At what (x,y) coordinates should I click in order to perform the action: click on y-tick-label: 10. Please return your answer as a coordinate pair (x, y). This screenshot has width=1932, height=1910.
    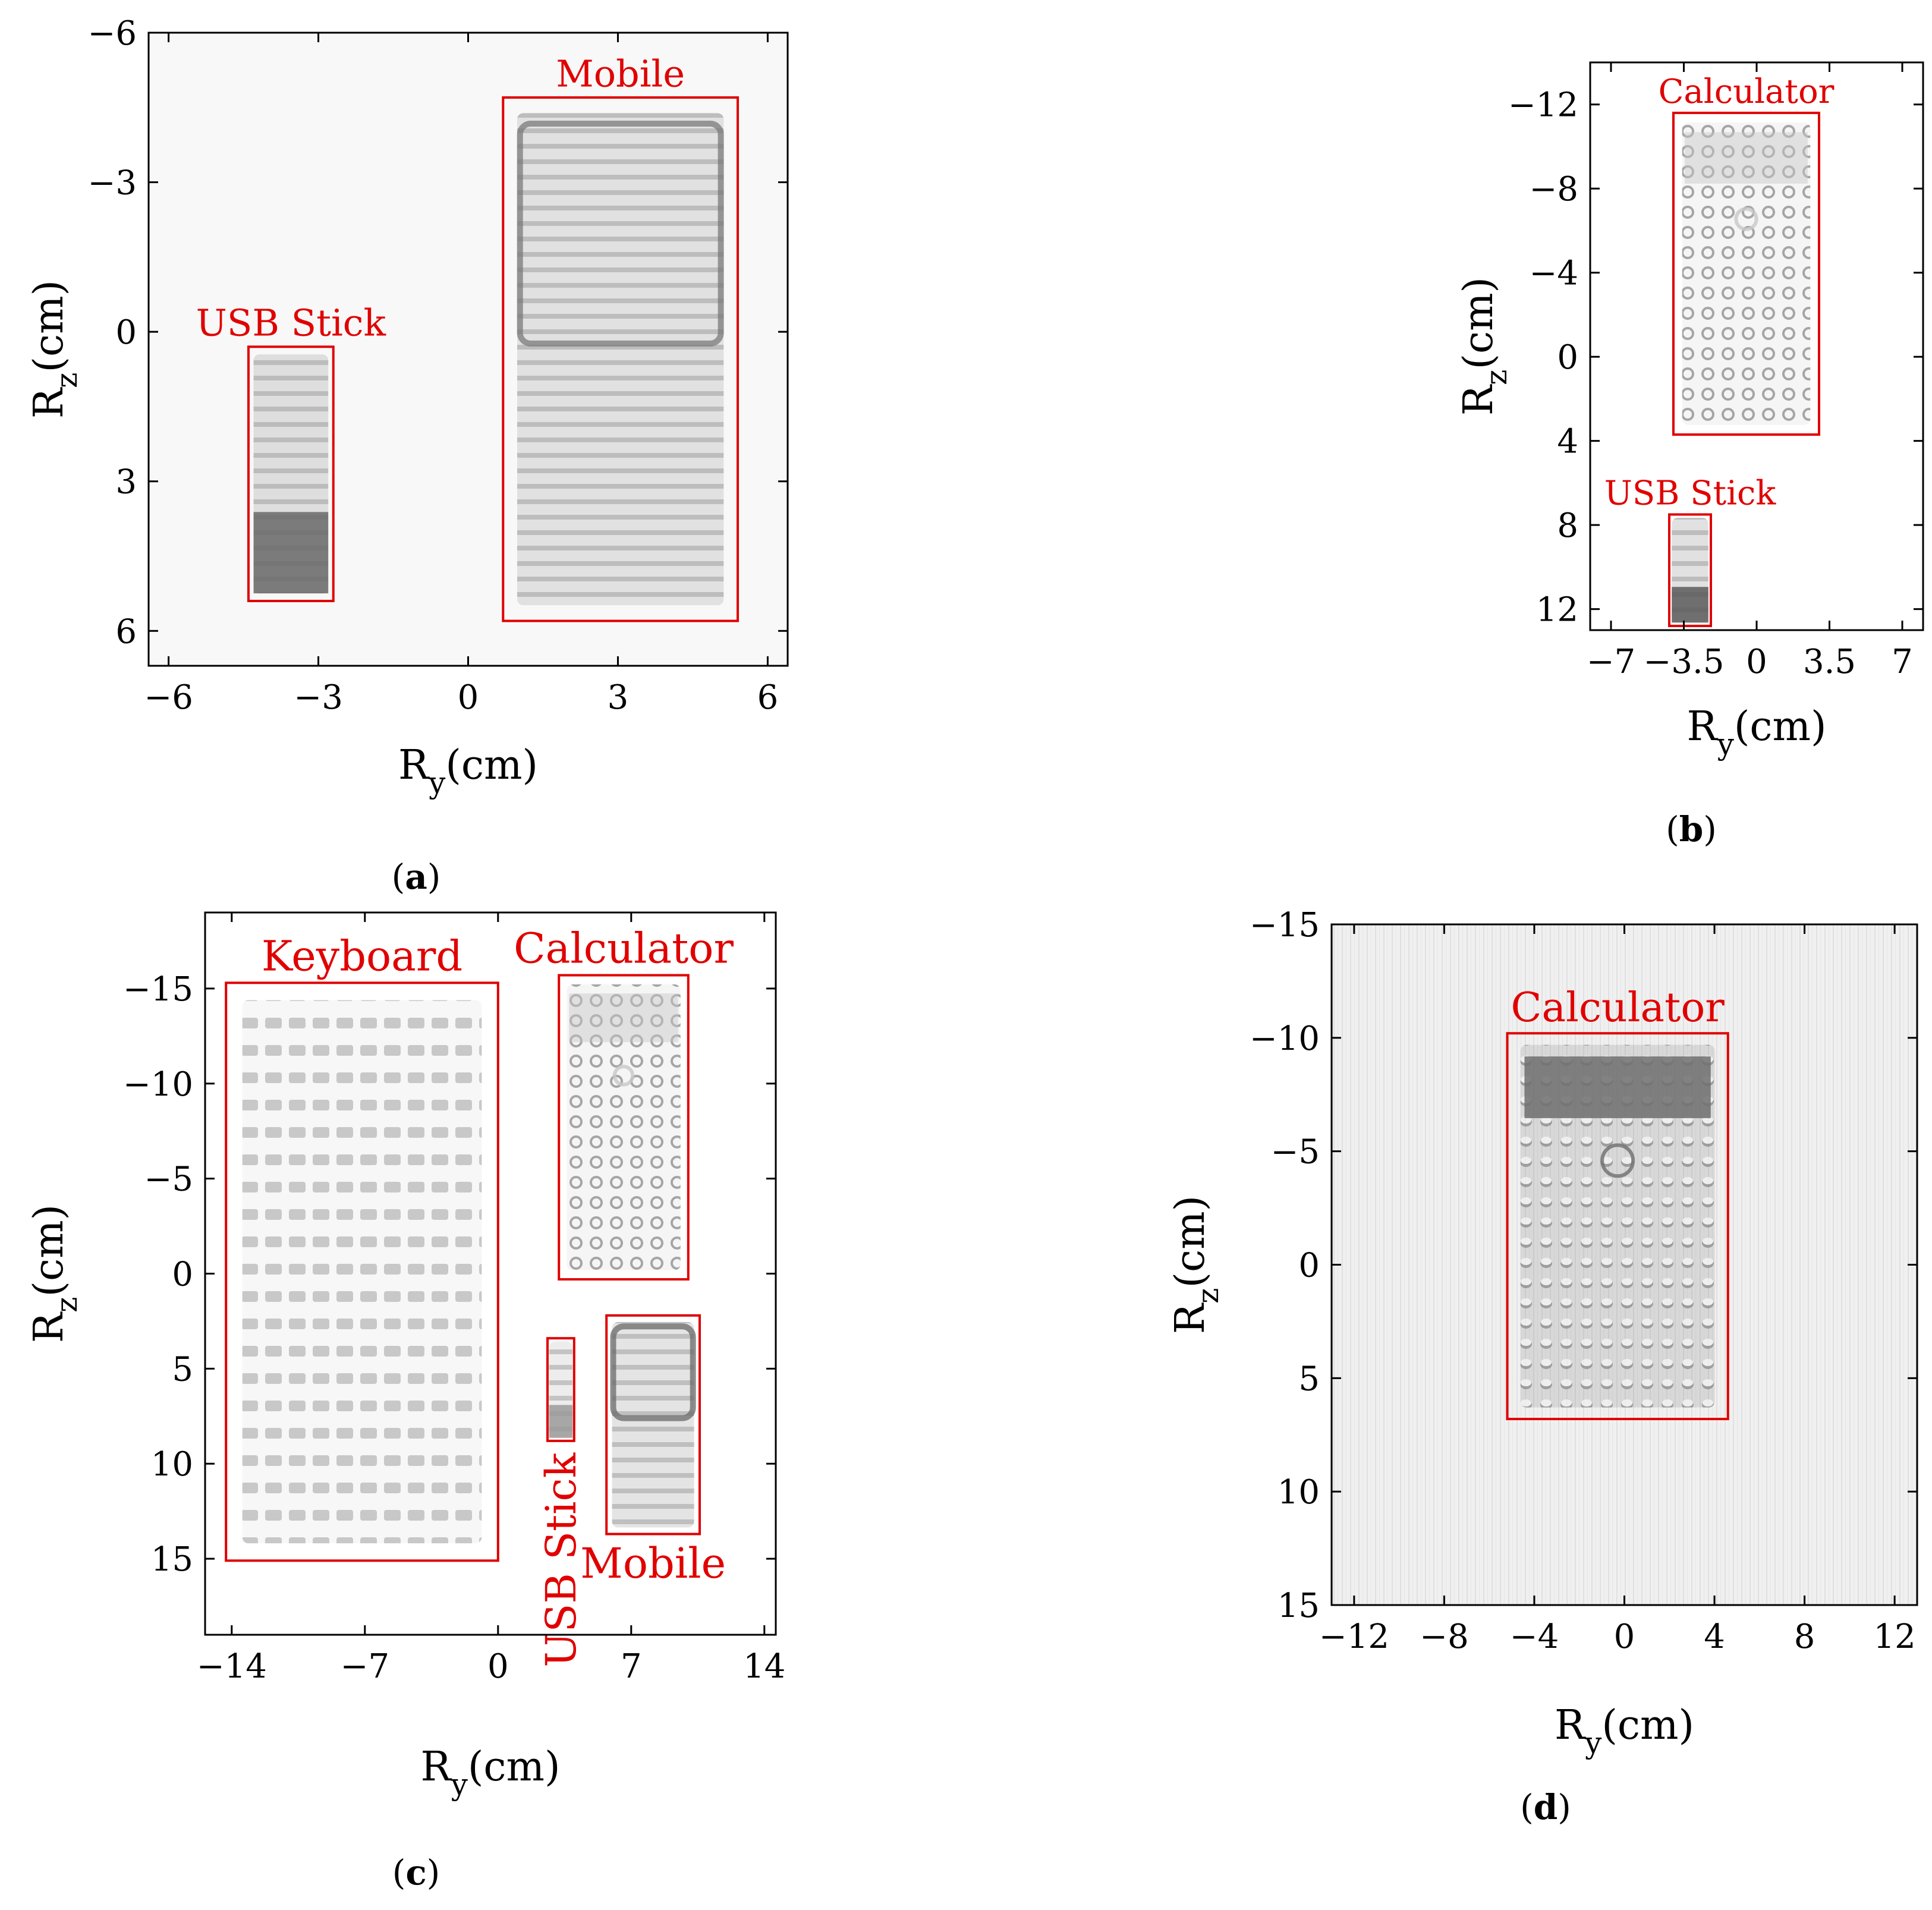
    Looking at the image, I should click on (1298, 1492).